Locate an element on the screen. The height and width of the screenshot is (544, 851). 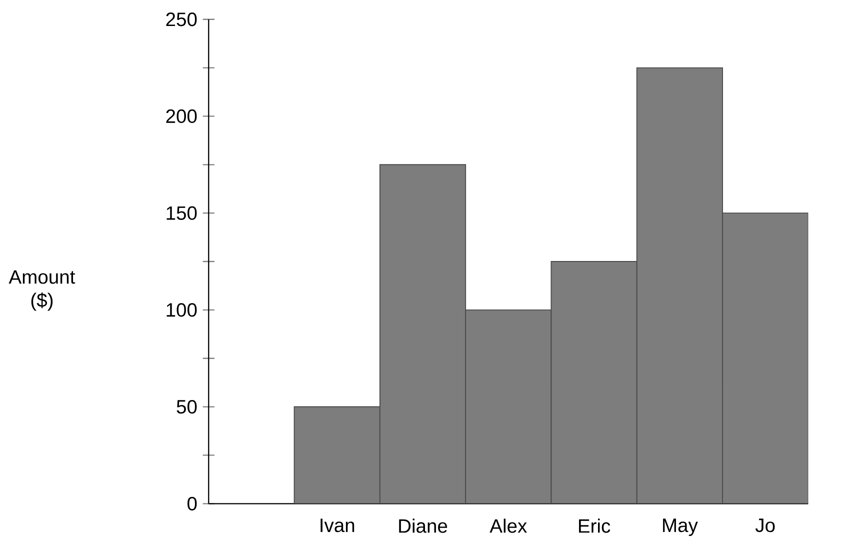
y-tick-label: 200 is located at coordinates (181, 116).